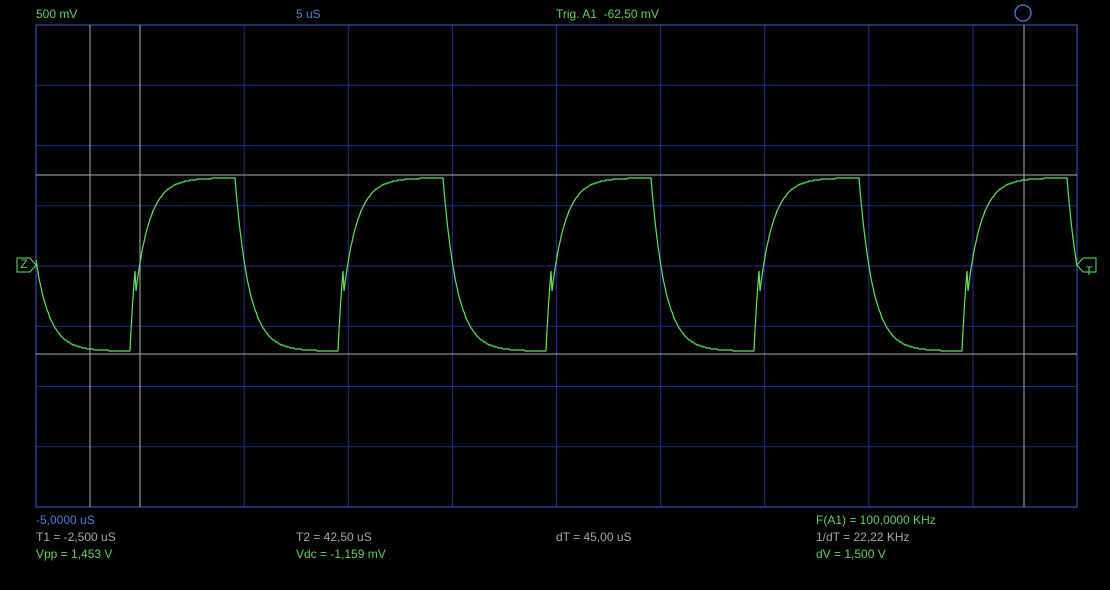 The height and width of the screenshot is (590, 1110). Describe the element at coordinates (65, 520) in the screenshot. I see `time-offset: -5,0000 uS` at that location.